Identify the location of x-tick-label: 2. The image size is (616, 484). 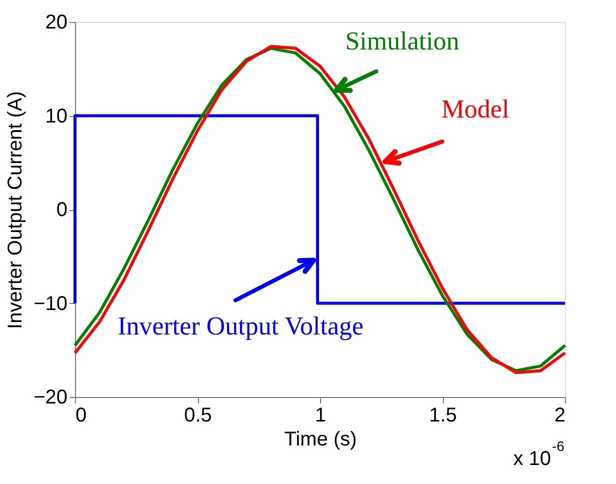
(560, 415).